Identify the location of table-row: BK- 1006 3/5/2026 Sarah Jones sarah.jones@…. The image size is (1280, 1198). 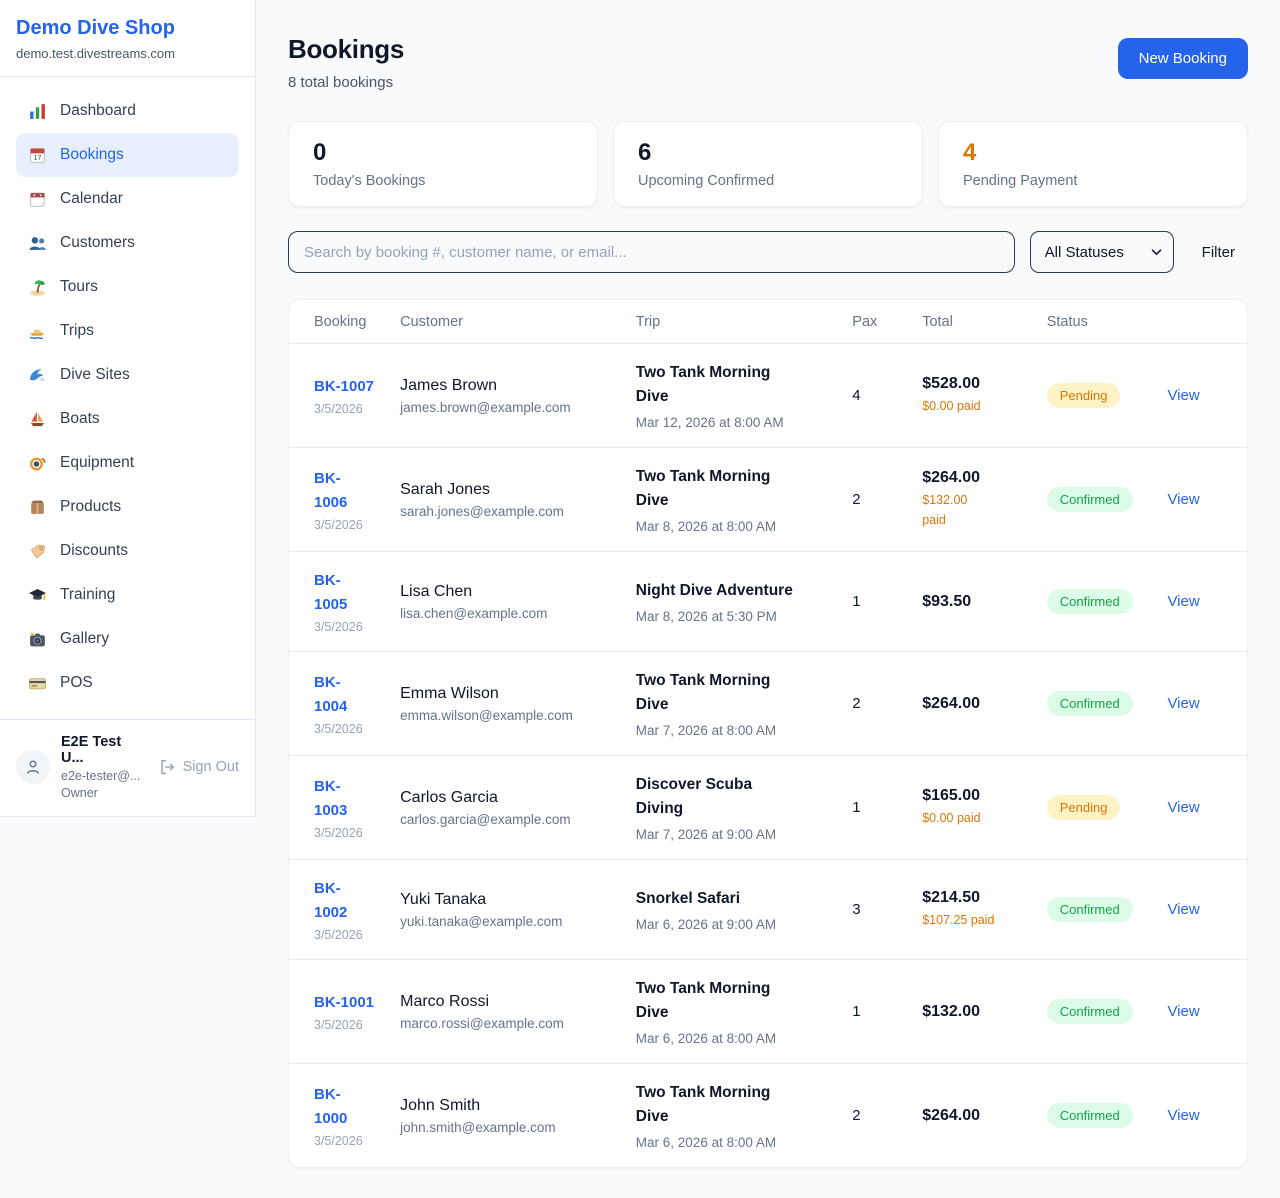
(768, 499).